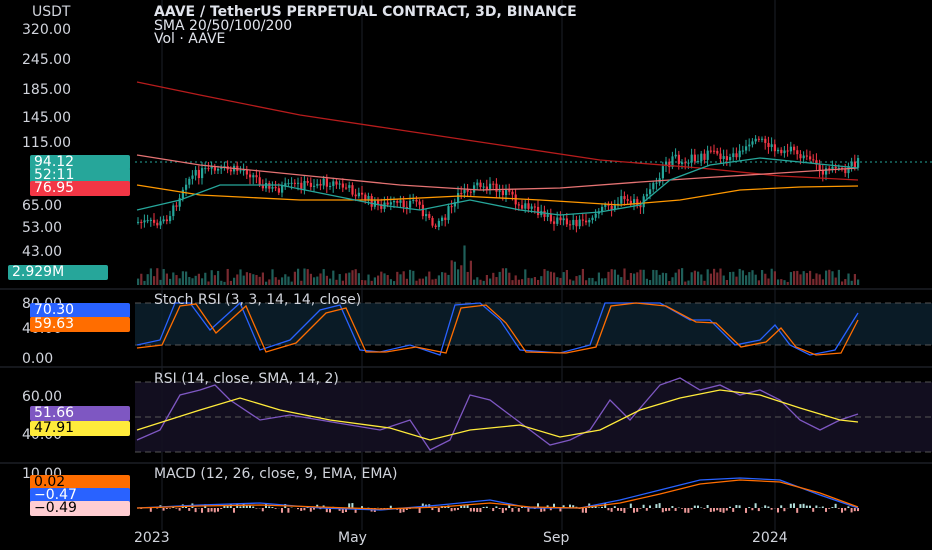 This screenshot has height=550, width=932. What do you see at coordinates (80, 428) in the screenshot?
I see `rsi-ma-tag: 47.91` at bounding box center [80, 428].